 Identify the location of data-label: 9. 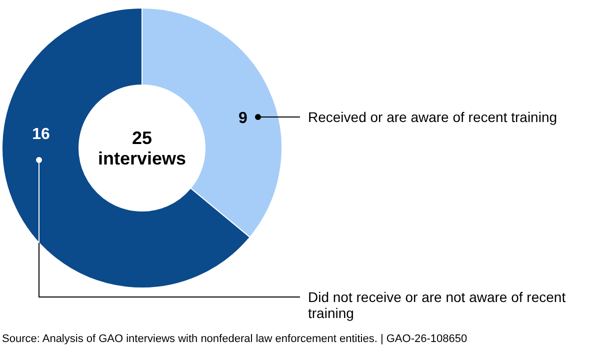
(243, 118).